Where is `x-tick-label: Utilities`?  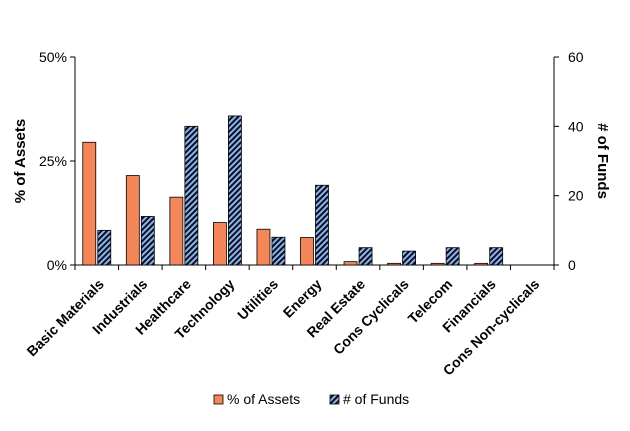
x-tick-label: Utilities is located at coordinates (257, 299).